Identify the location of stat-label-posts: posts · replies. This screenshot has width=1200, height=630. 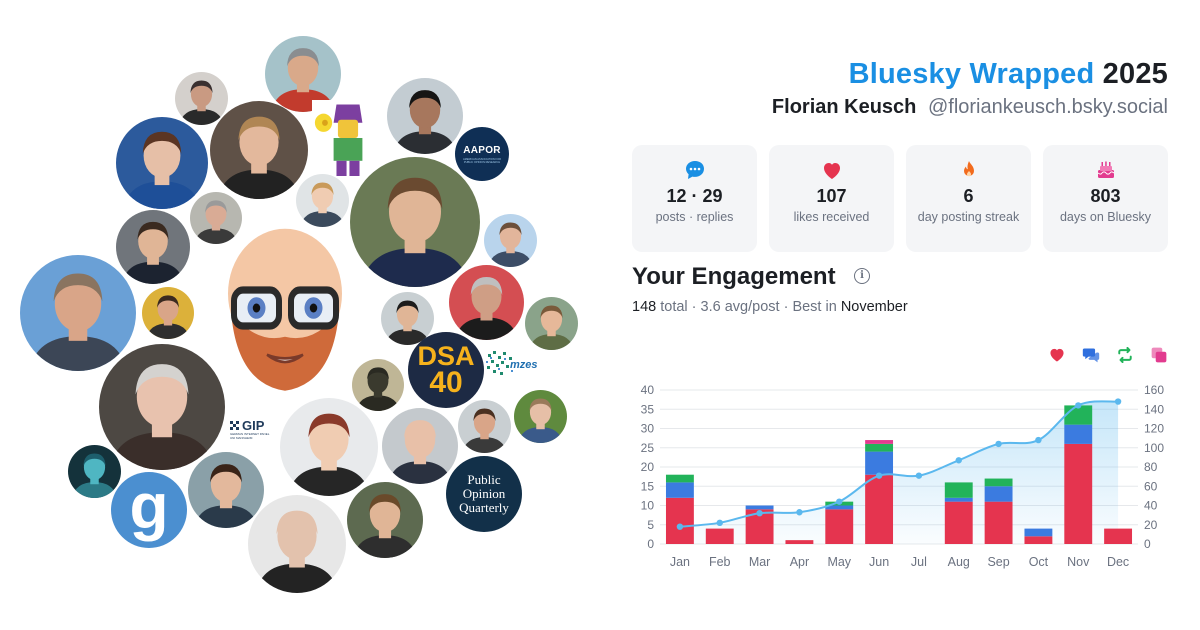
(694, 217).